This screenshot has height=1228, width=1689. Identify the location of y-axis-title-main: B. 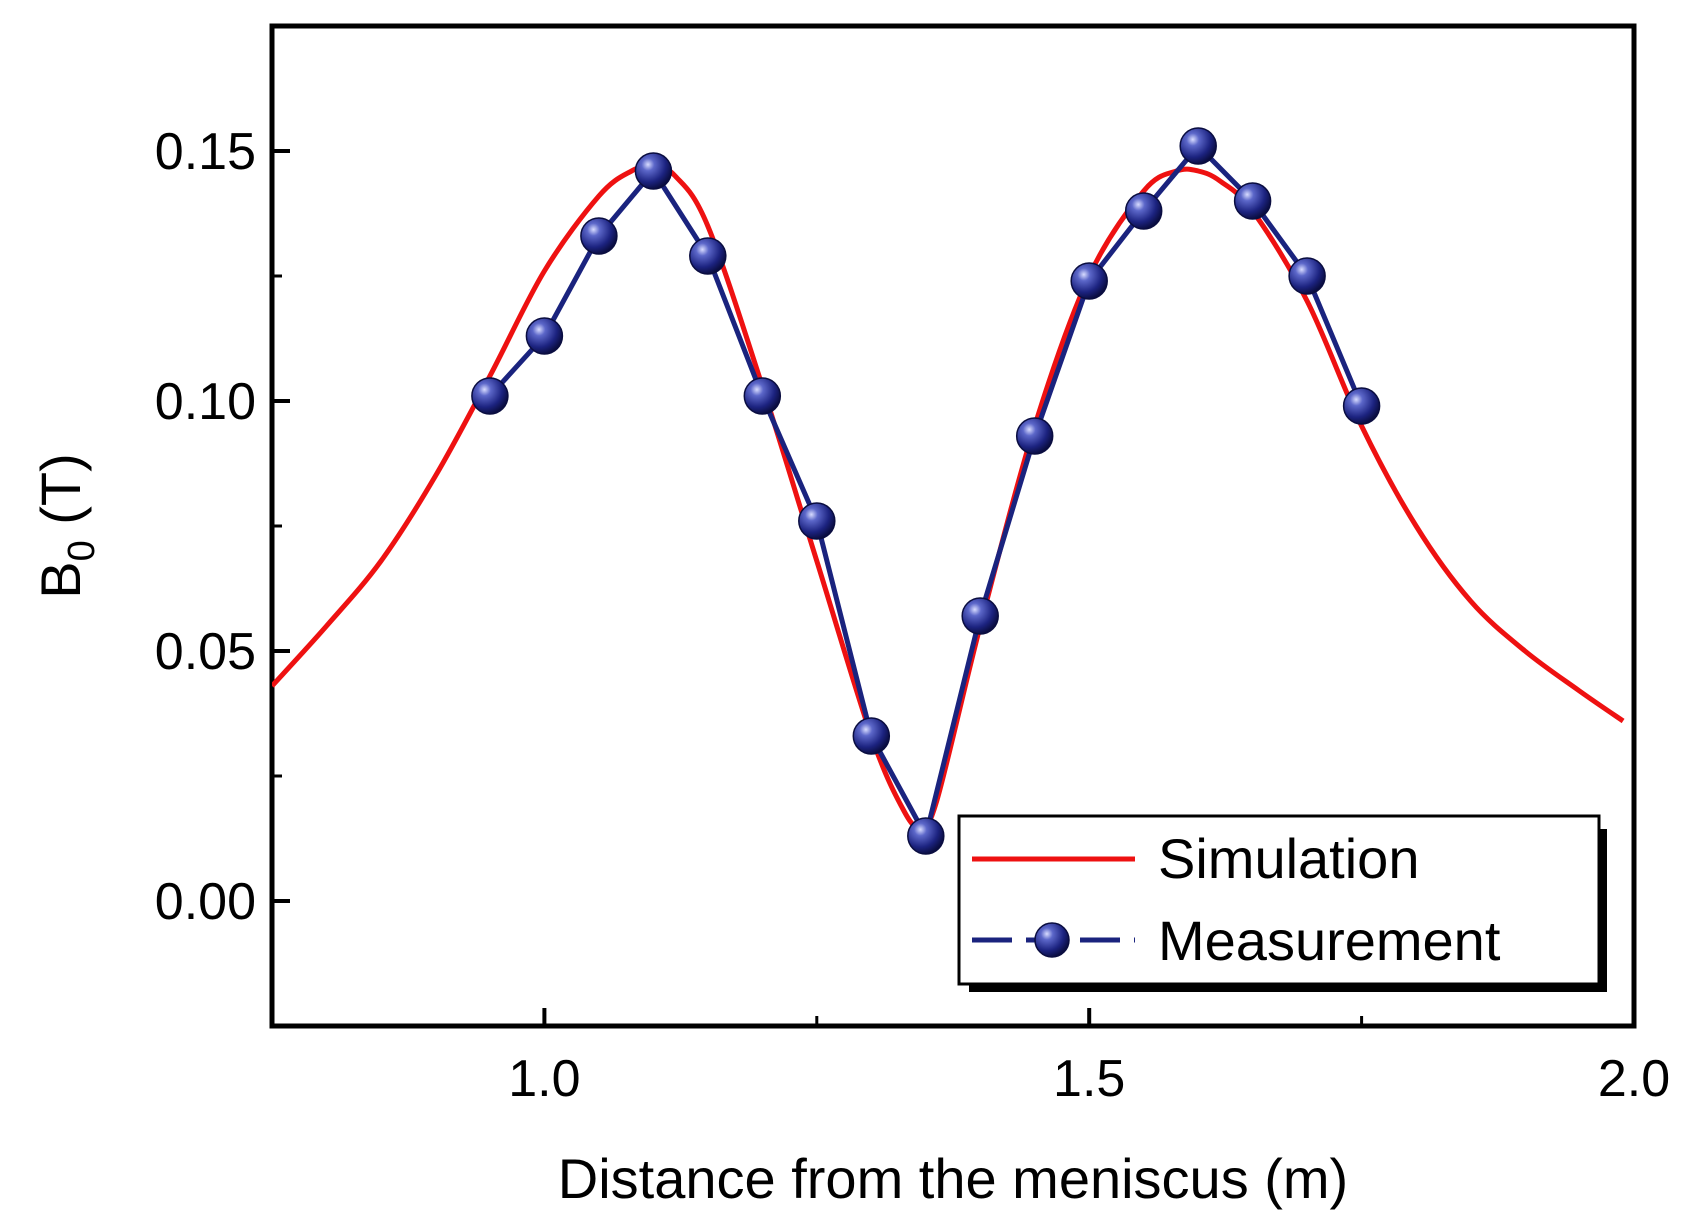
(60, 579).